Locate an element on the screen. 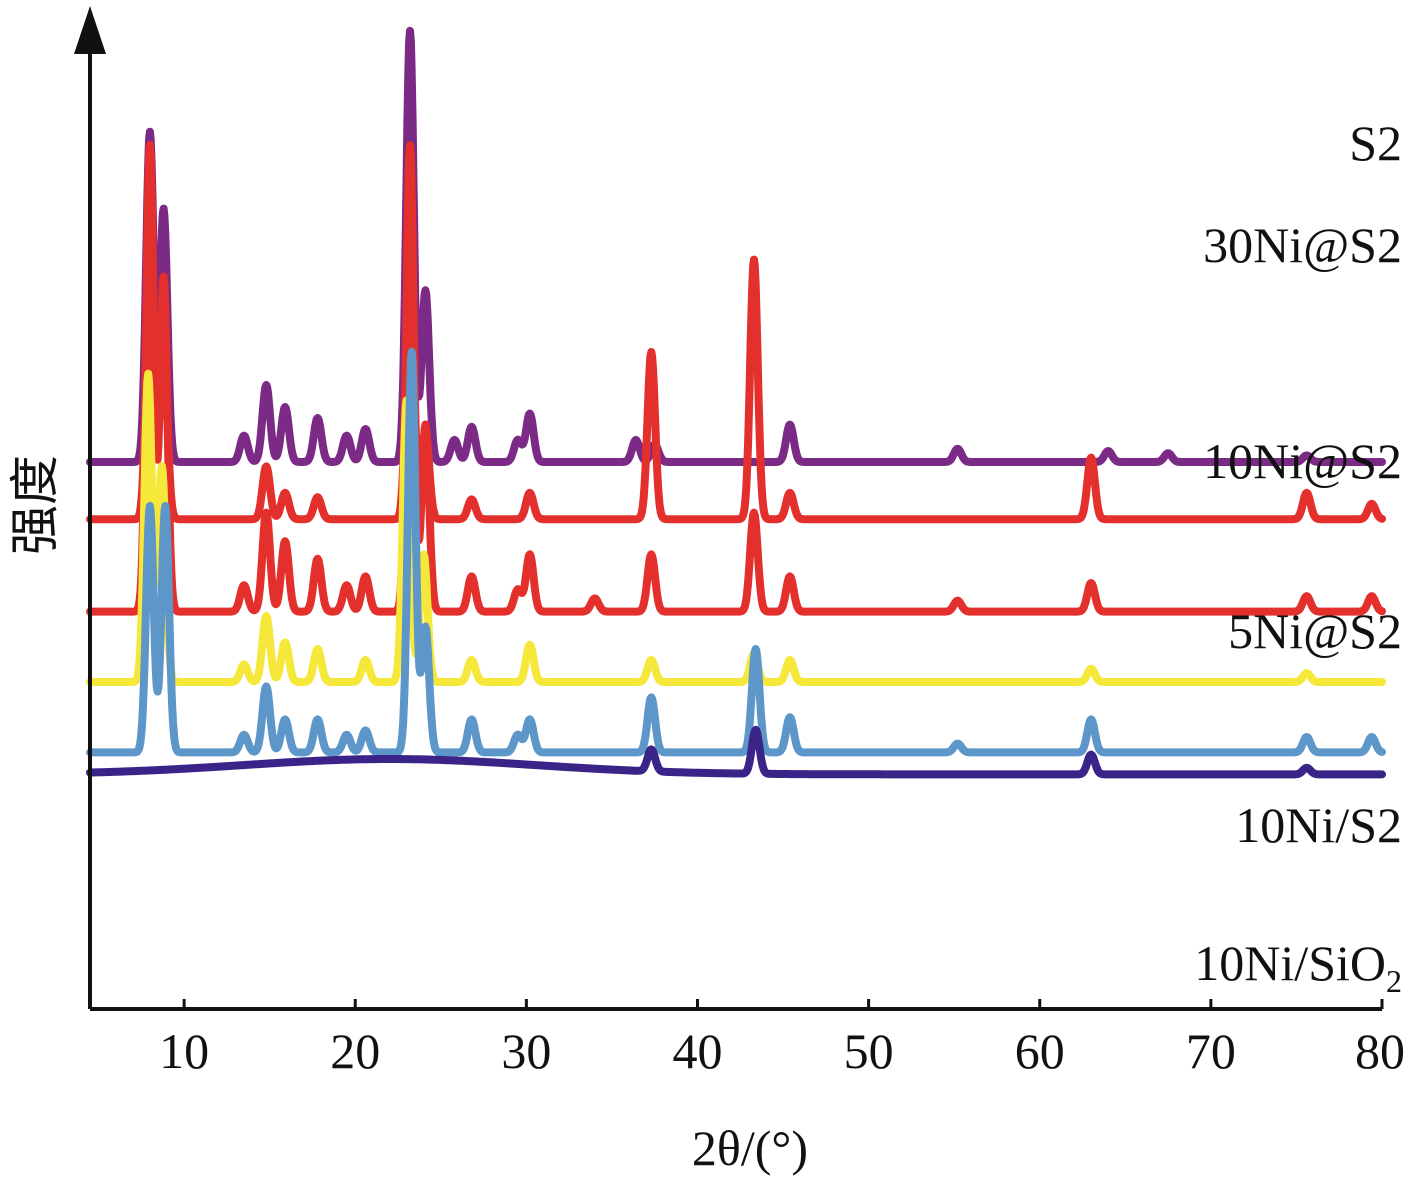 This screenshot has height=1181, width=1417. series-label-5: 10Ni/SiO2 is located at coordinates (1298, 967).